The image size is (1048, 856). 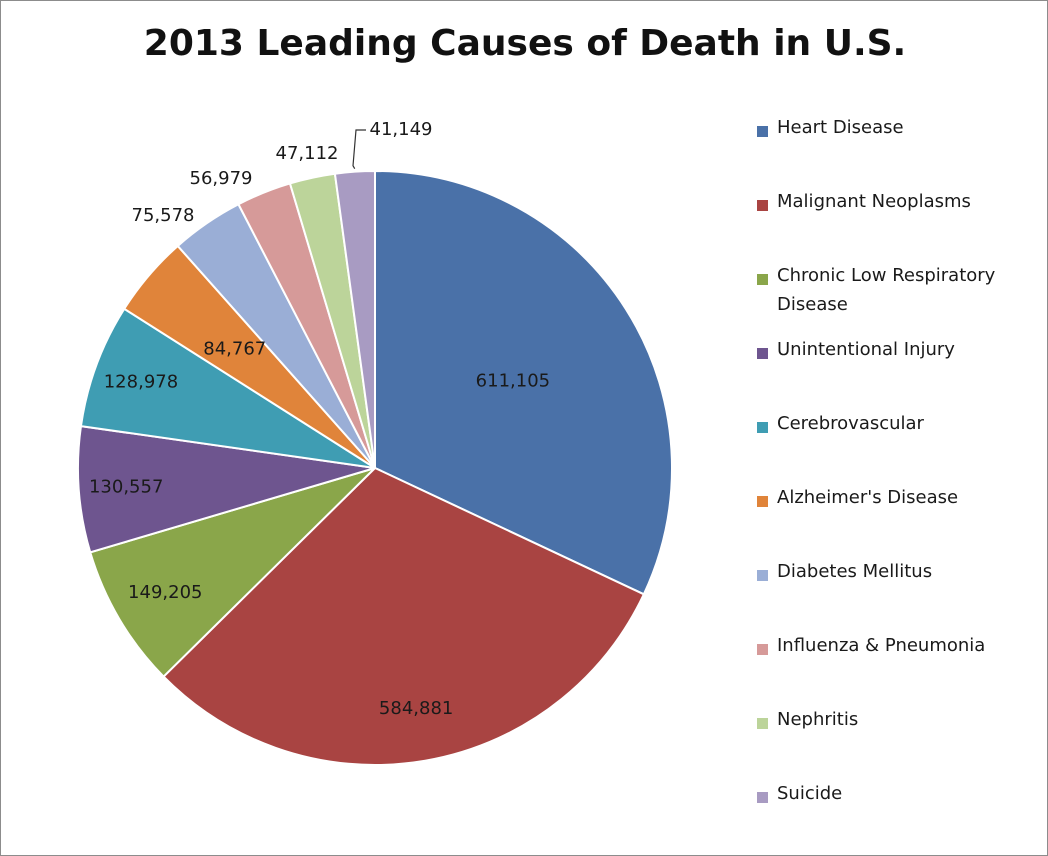 What do you see at coordinates (141, 382) in the screenshot?
I see `data-label: 128,978` at bounding box center [141, 382].